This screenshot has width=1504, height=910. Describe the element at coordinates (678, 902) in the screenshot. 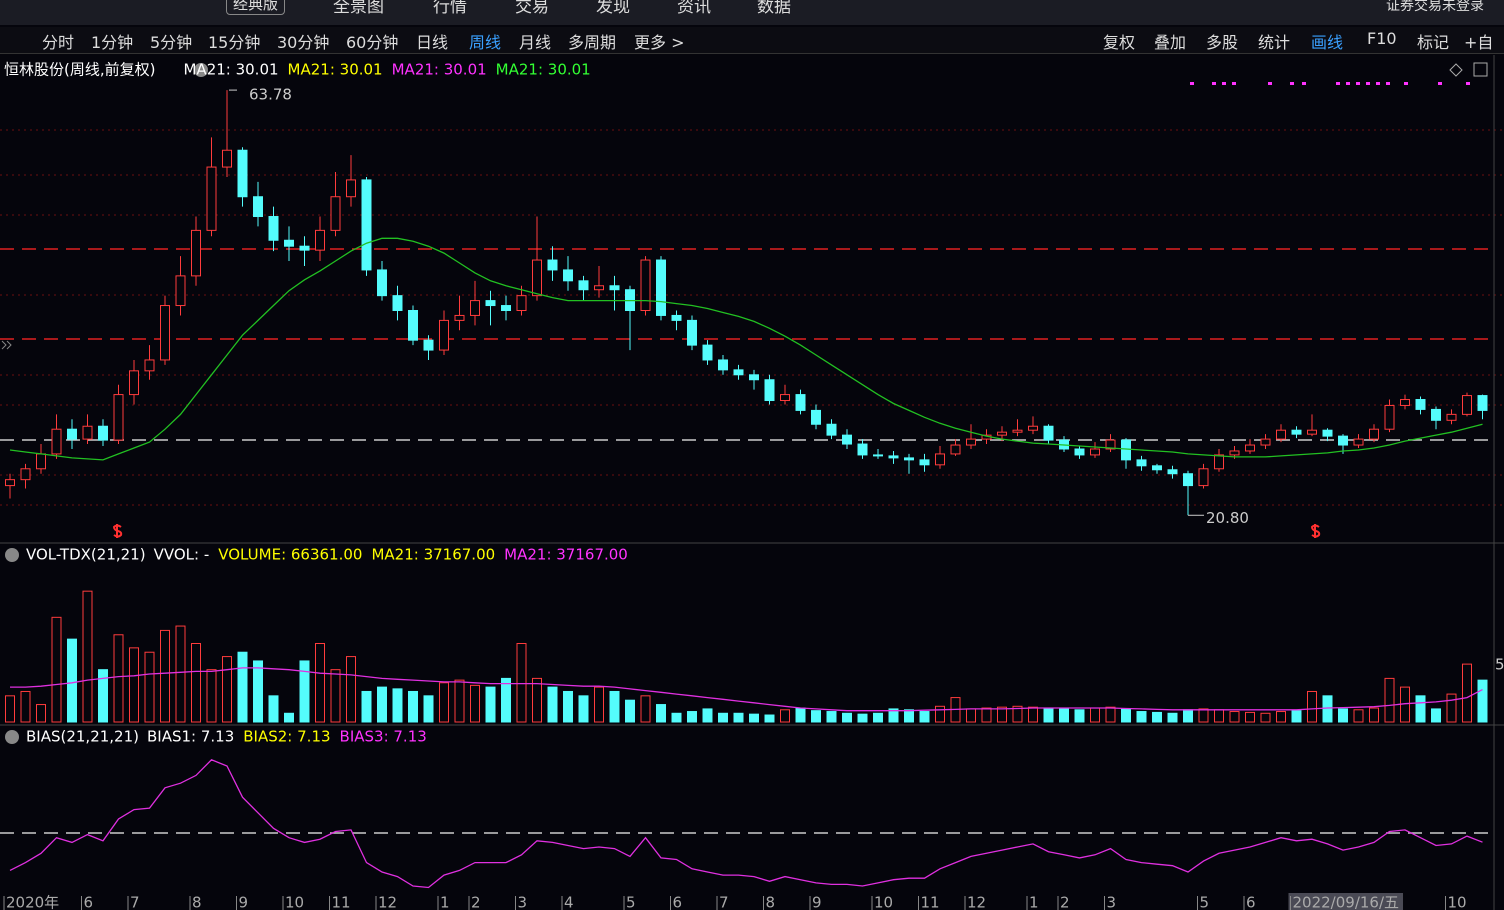

I see `x-tick-label: 6` at that location.